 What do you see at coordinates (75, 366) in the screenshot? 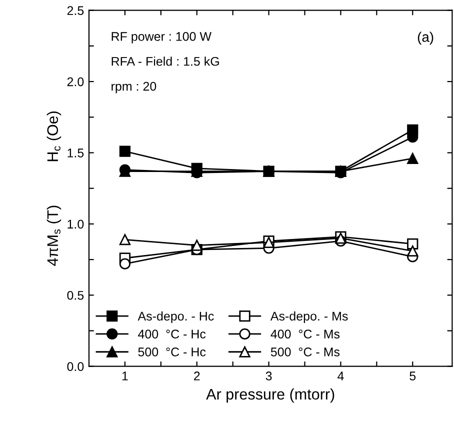
I see `y-tick-label: 0.0` at bounding box center [75, 366].